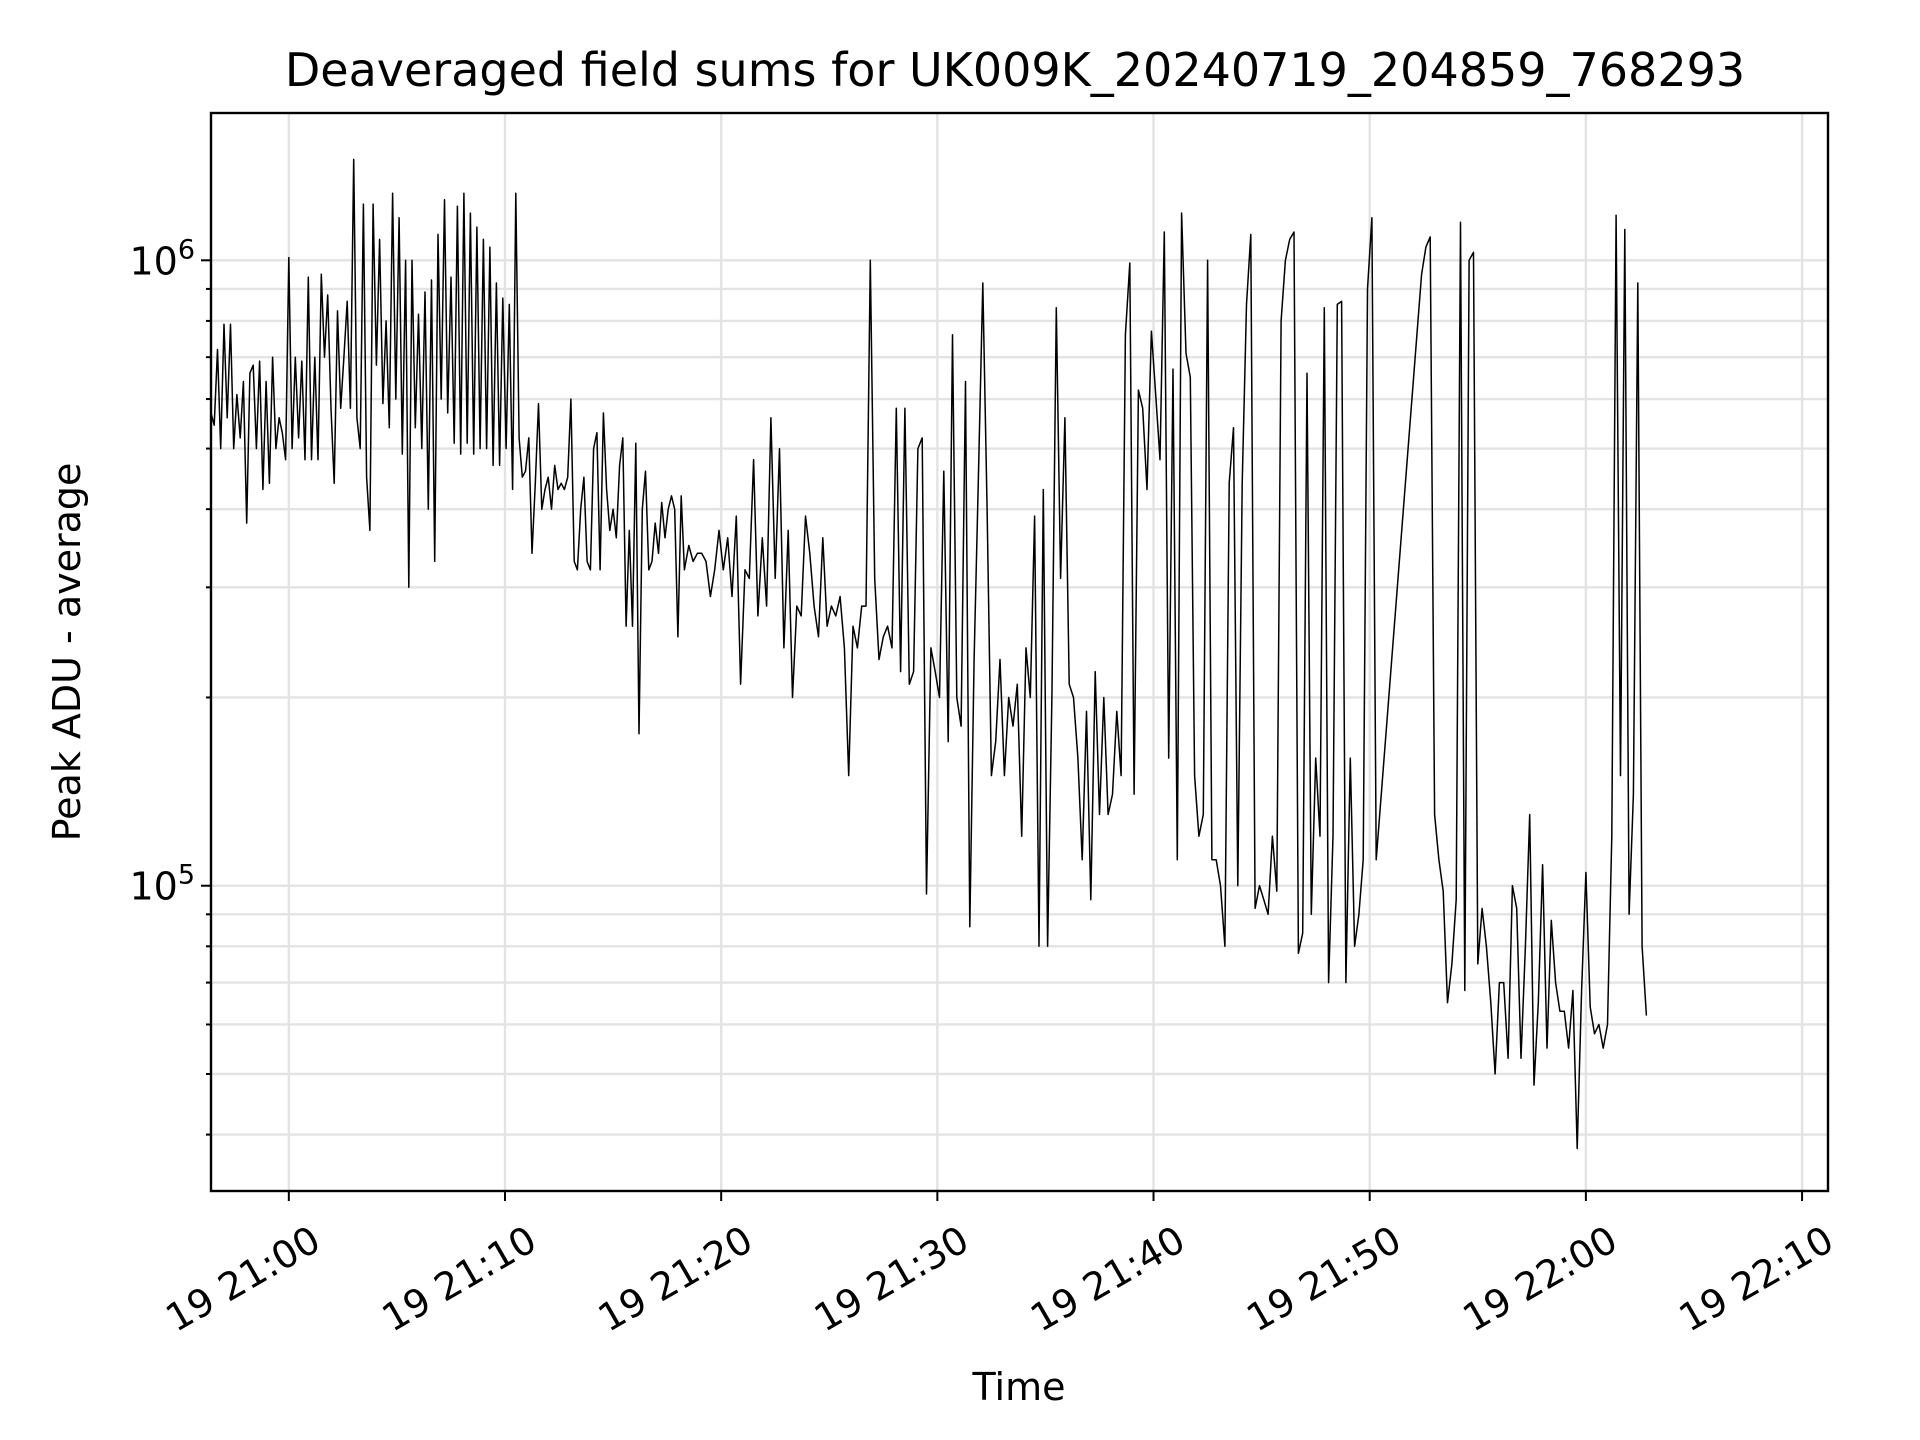 The height and width of the screenshot is (1440, 1920). Describe the element at coordinates (675, 1278) in the screenshot. I see `x-tick-label: 19 21:20` at that location.